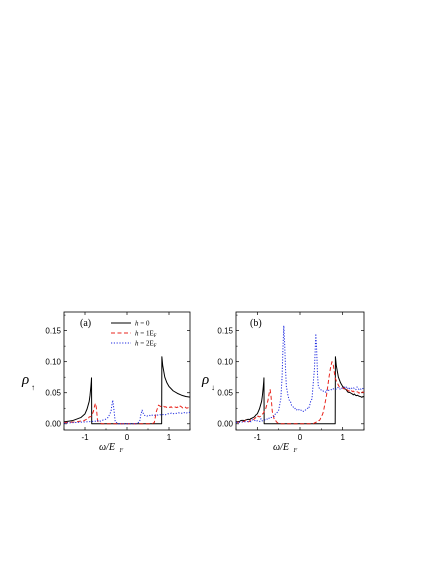  I want to click on svg-text: h = 1EF, so click(146, 335).